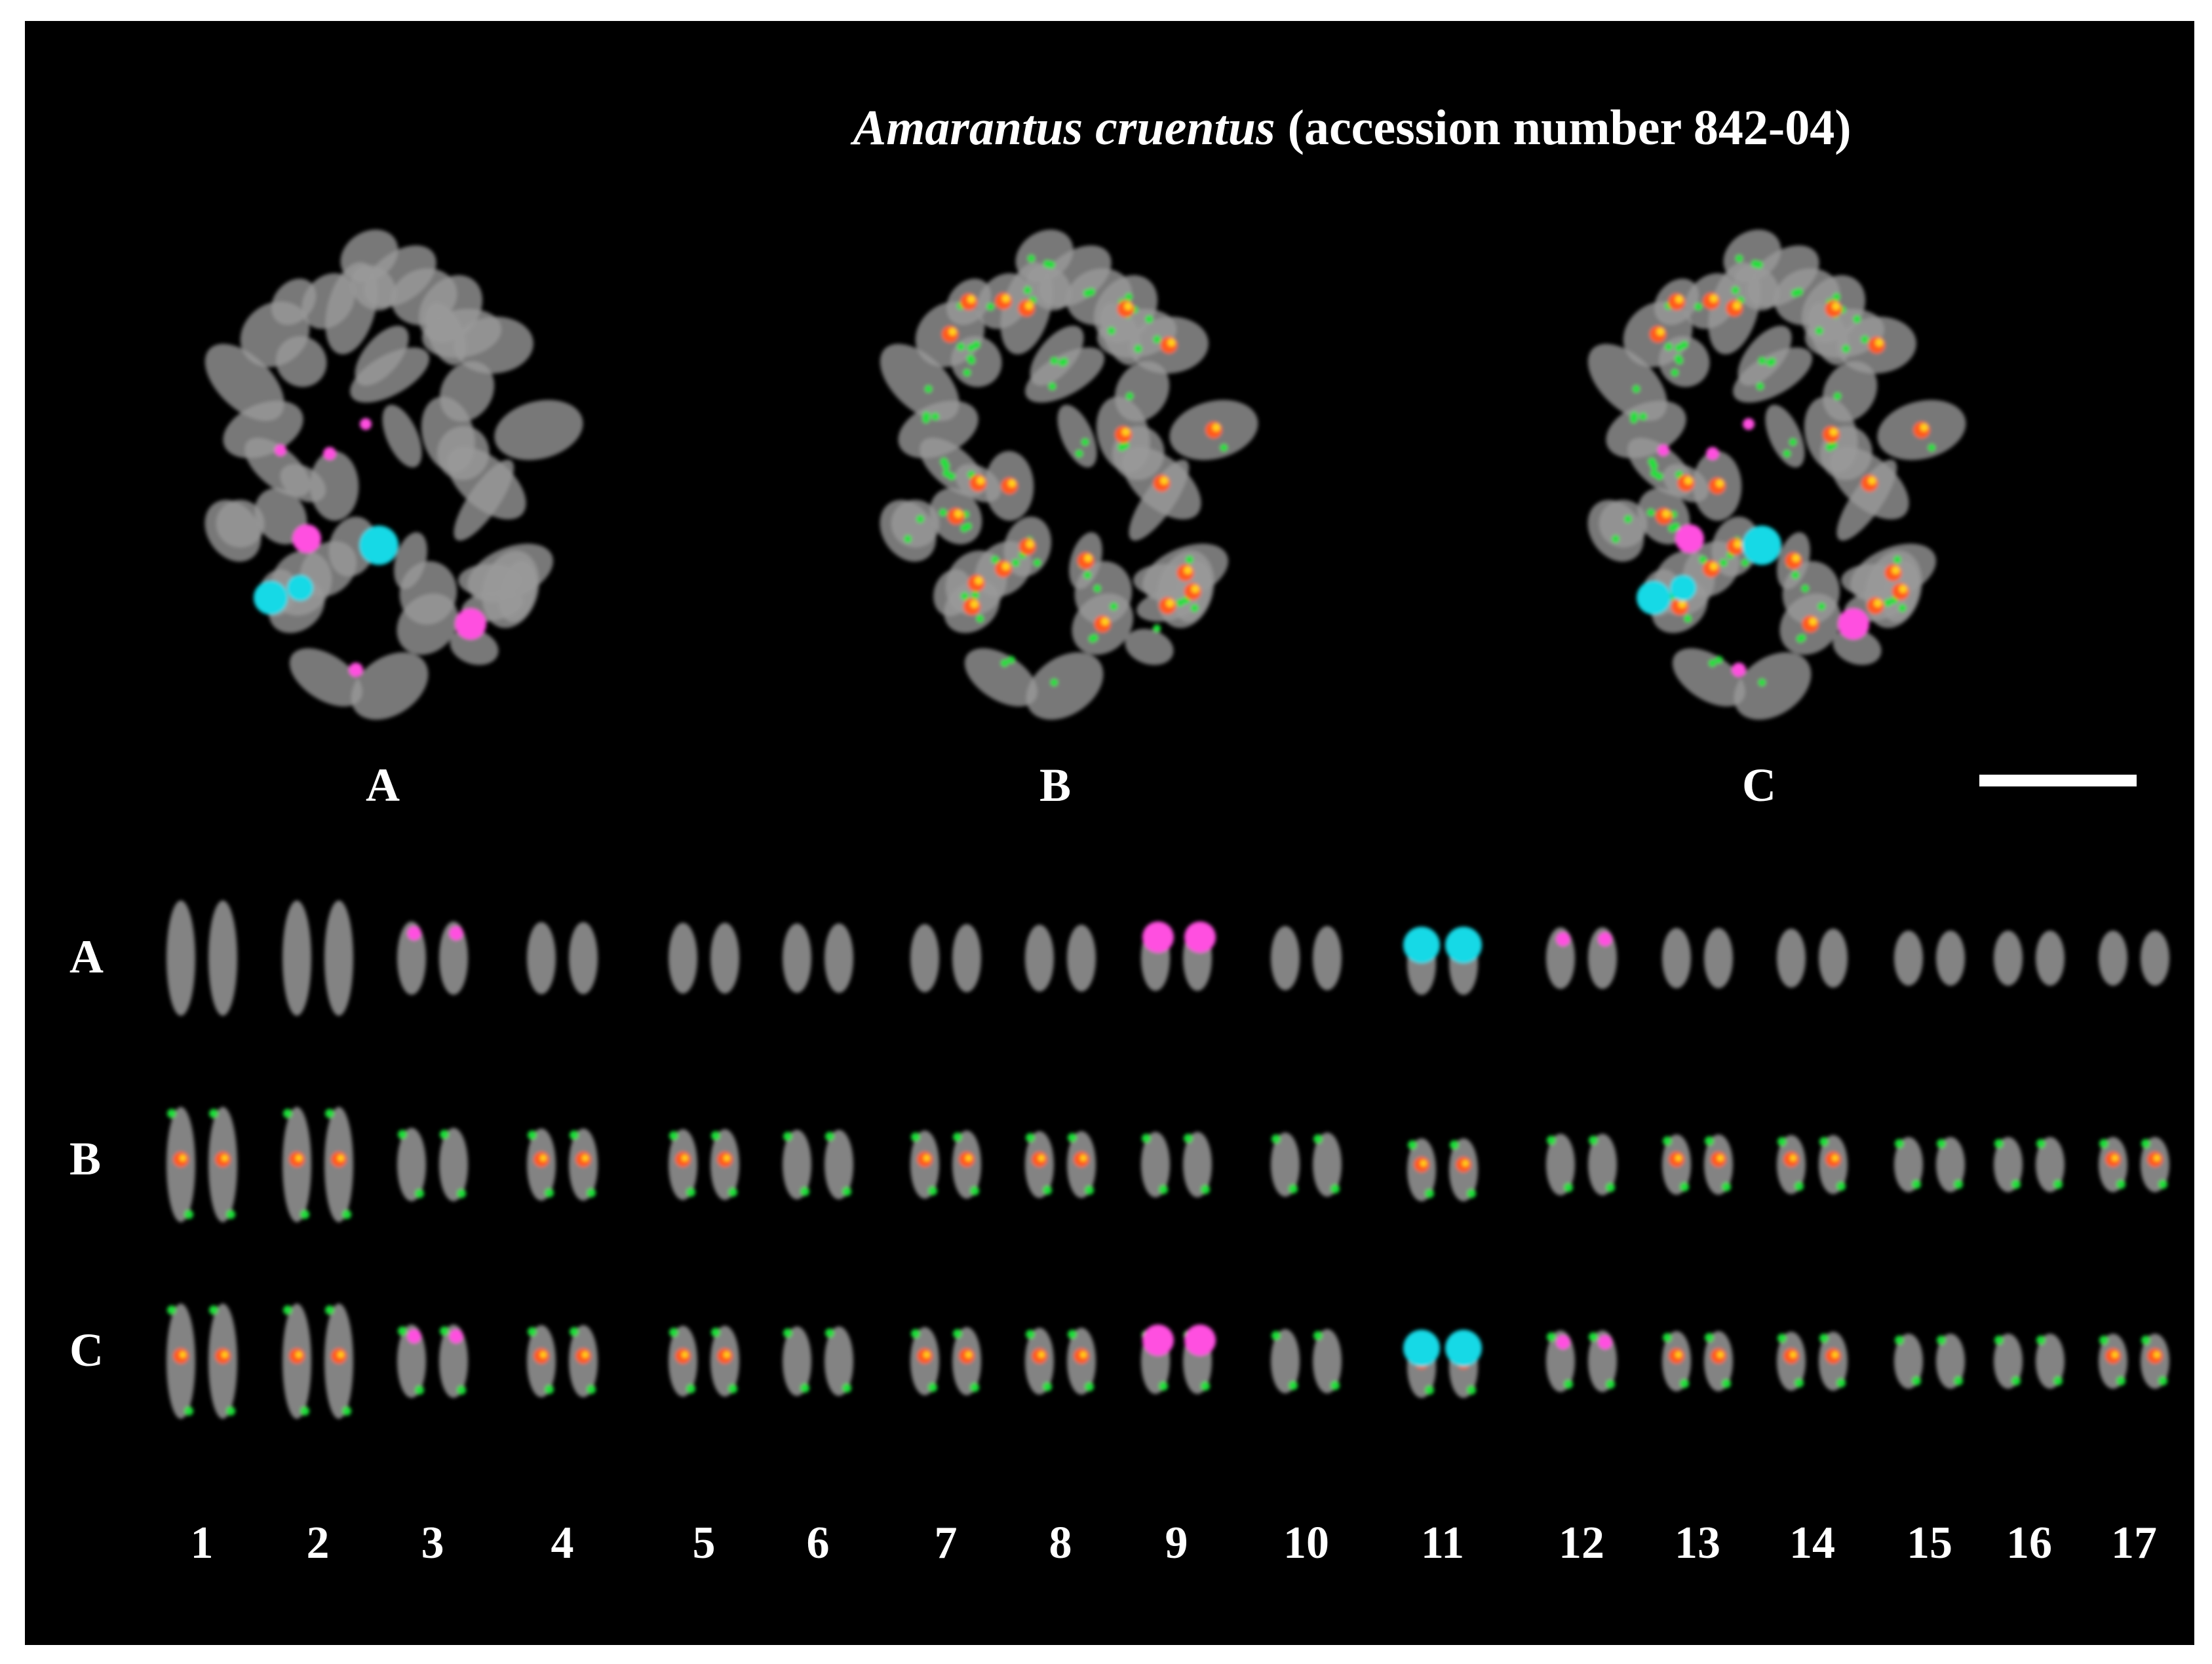 The height and width of the screenshot is (1664, 2212). Describe the element at coordinates (562, 1543) in the screenshot. I see `chromosome-number: 4` at that location.